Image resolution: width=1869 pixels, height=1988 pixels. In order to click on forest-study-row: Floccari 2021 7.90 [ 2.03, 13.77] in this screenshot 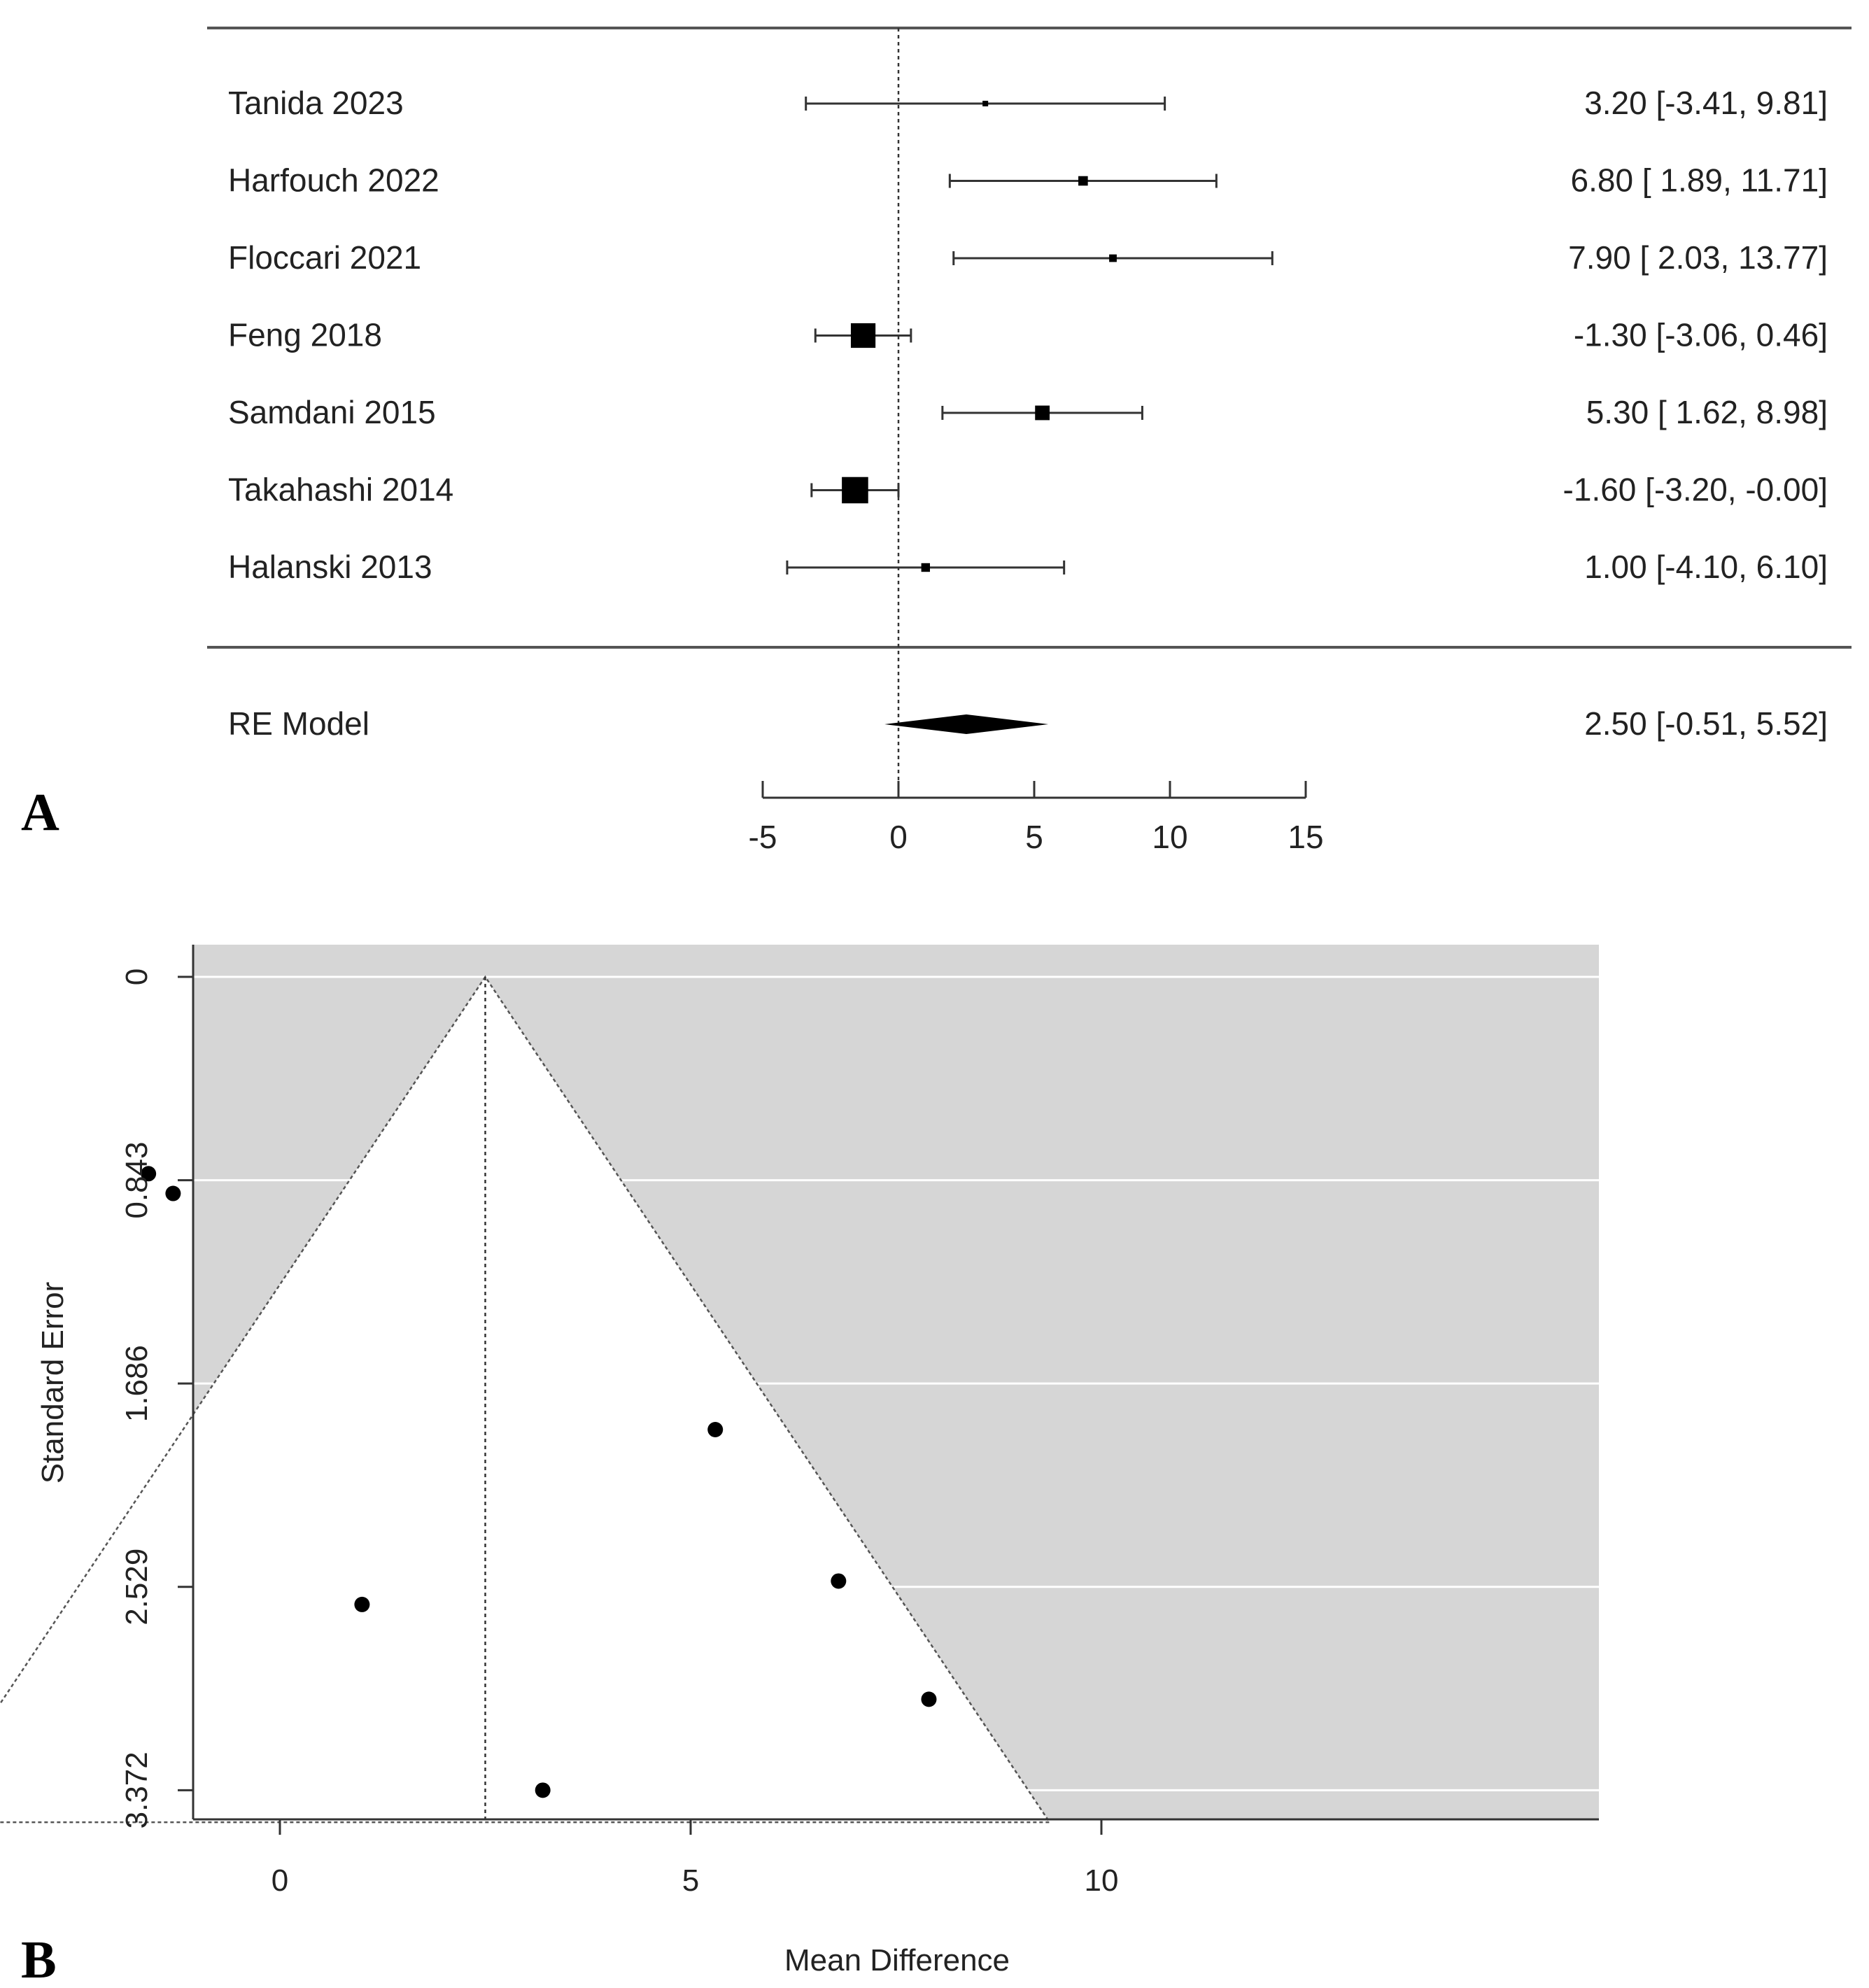, I will do `click(1028, 257)`.